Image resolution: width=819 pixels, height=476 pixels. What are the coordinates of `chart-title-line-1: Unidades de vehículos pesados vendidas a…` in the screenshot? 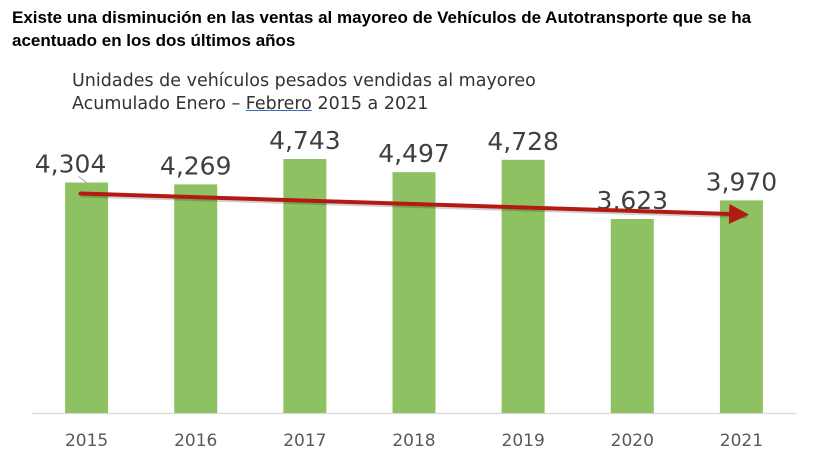 It's located at (304, 81).